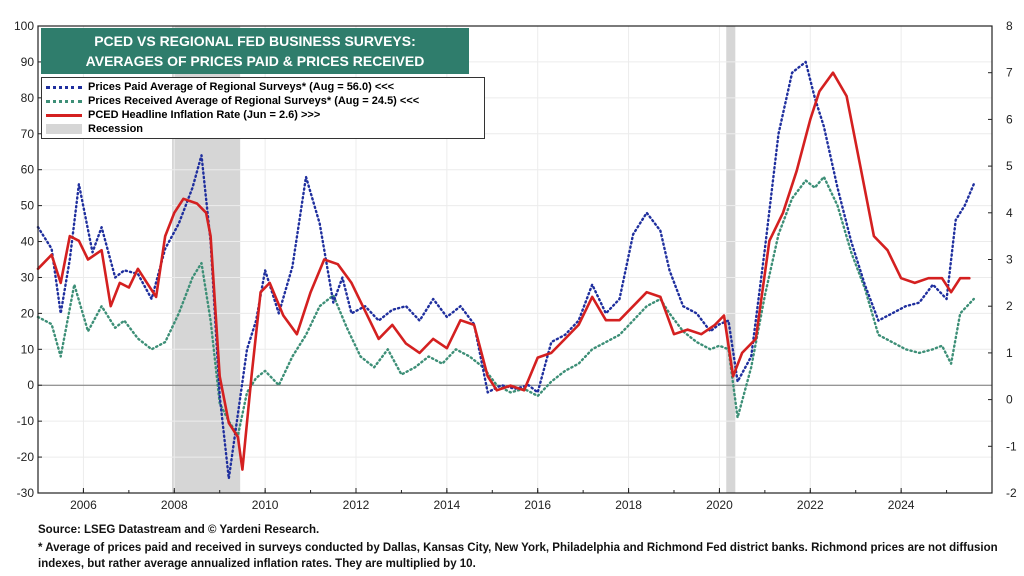  What do you see at coordinates (628, 505) in the screenshot?
I see `x-tick-label-6: 2018` at bounding box center [628, 505].